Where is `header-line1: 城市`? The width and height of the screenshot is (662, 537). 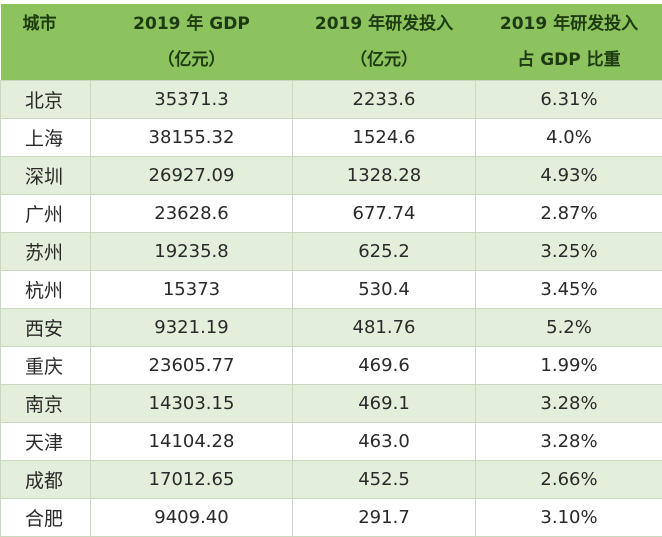
header-line1: 城市 is located at coordinates (57, 24).